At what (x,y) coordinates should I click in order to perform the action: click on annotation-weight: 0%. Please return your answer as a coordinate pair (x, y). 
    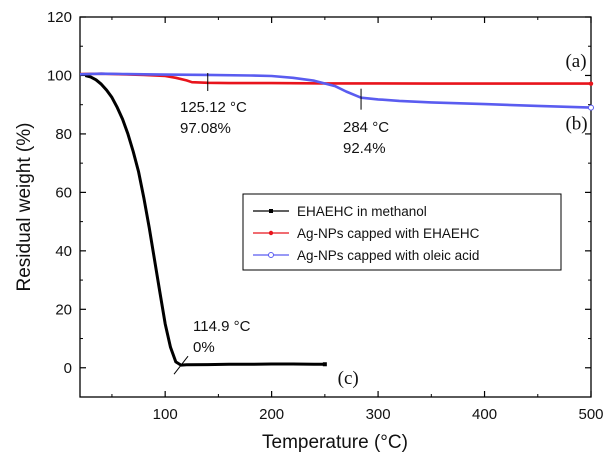
    Looking at the image, I should click on (204, 347).